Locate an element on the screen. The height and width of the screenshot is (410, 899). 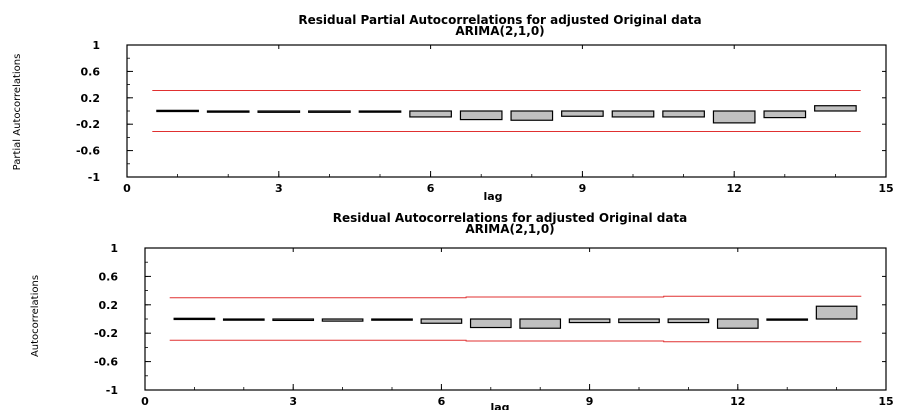
pacf-xtick-label: 3 is located at coordinates (279, 188).